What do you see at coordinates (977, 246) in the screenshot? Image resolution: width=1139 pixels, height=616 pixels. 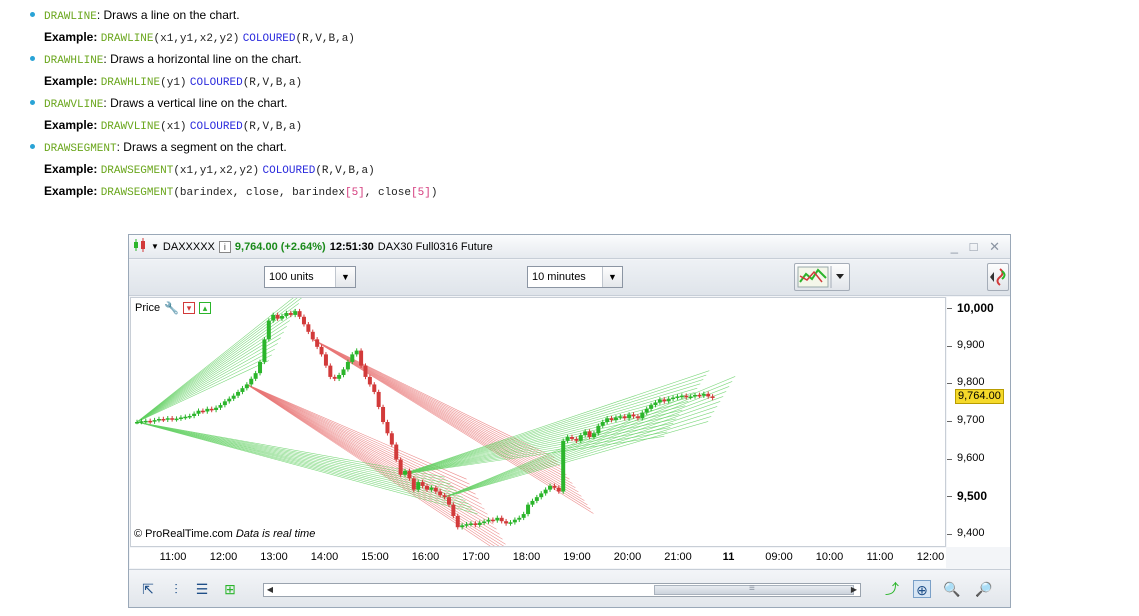 I see `window-controls: _ □ ✕` at bounding box center [977, 246].